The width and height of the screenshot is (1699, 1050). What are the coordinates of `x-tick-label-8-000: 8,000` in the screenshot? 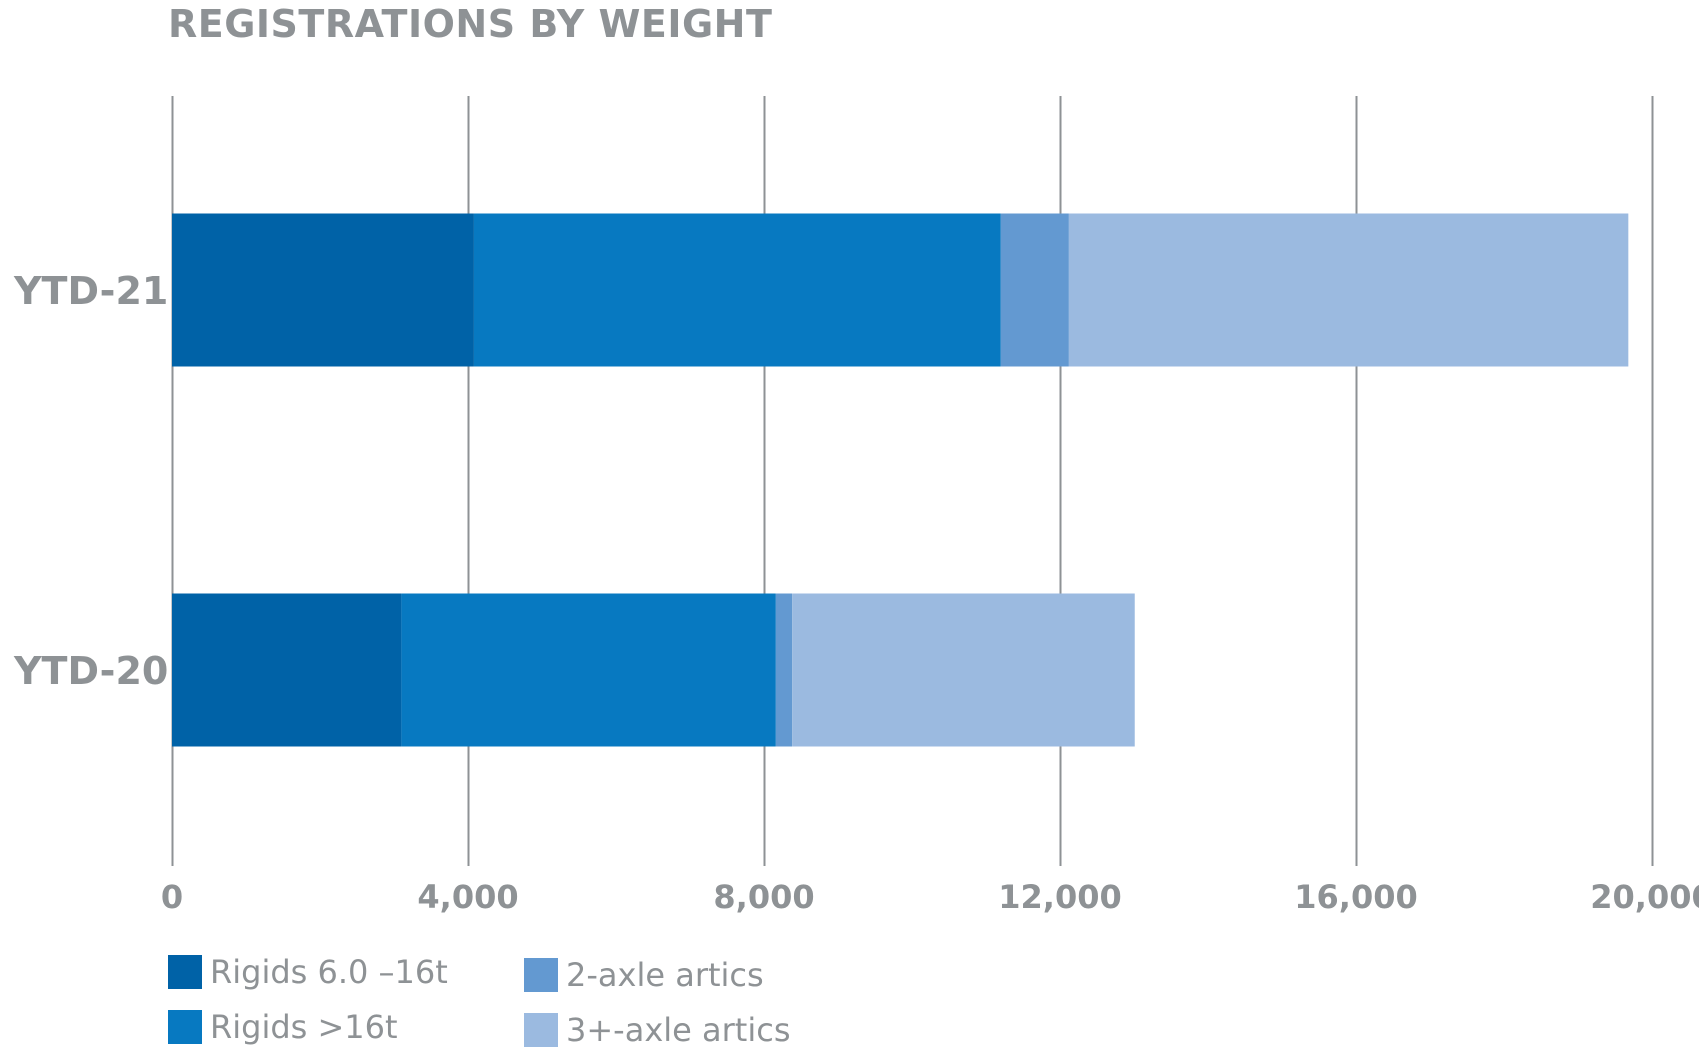 It's located at (763, 897).